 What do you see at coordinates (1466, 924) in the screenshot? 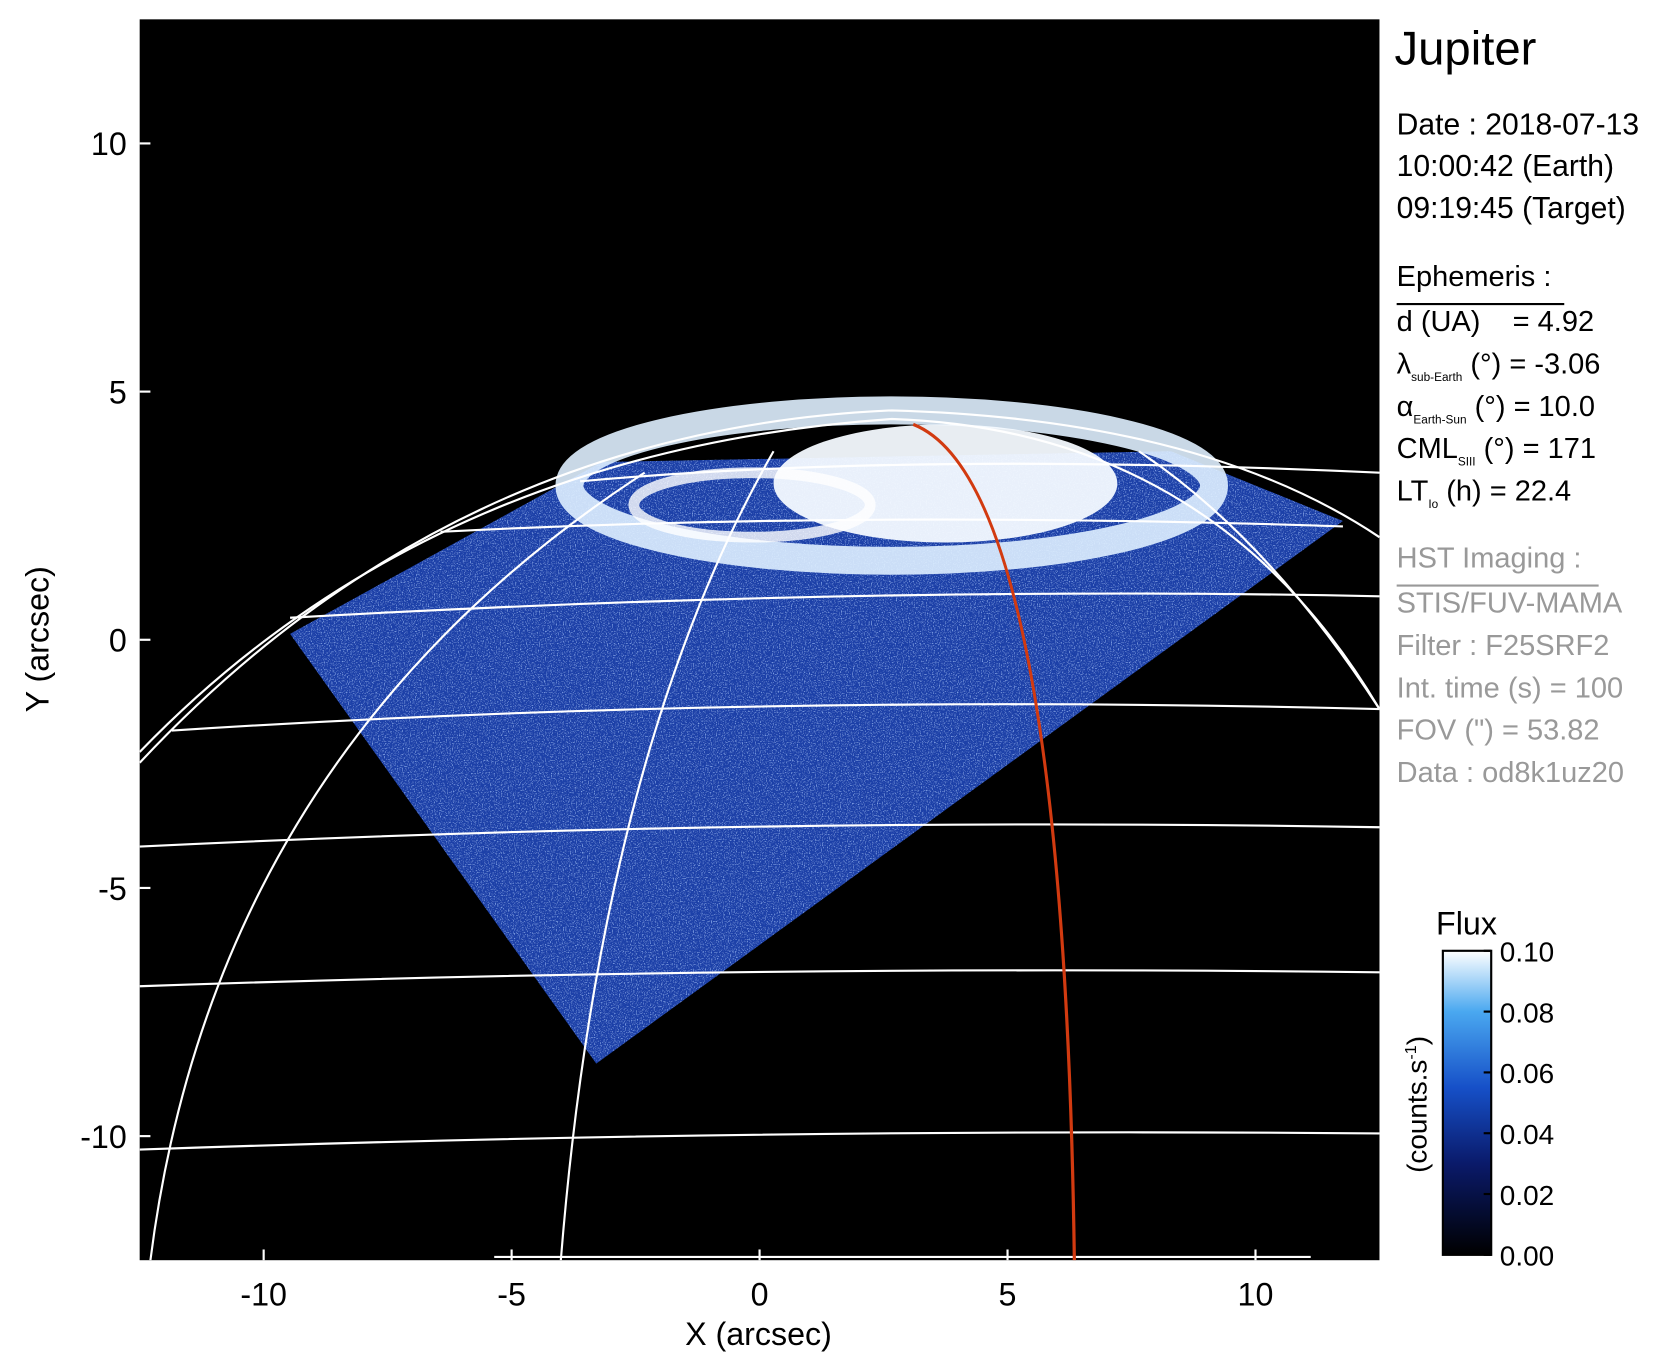
I see `colorbar-title: Flux` at bounding box center [1466, 924].